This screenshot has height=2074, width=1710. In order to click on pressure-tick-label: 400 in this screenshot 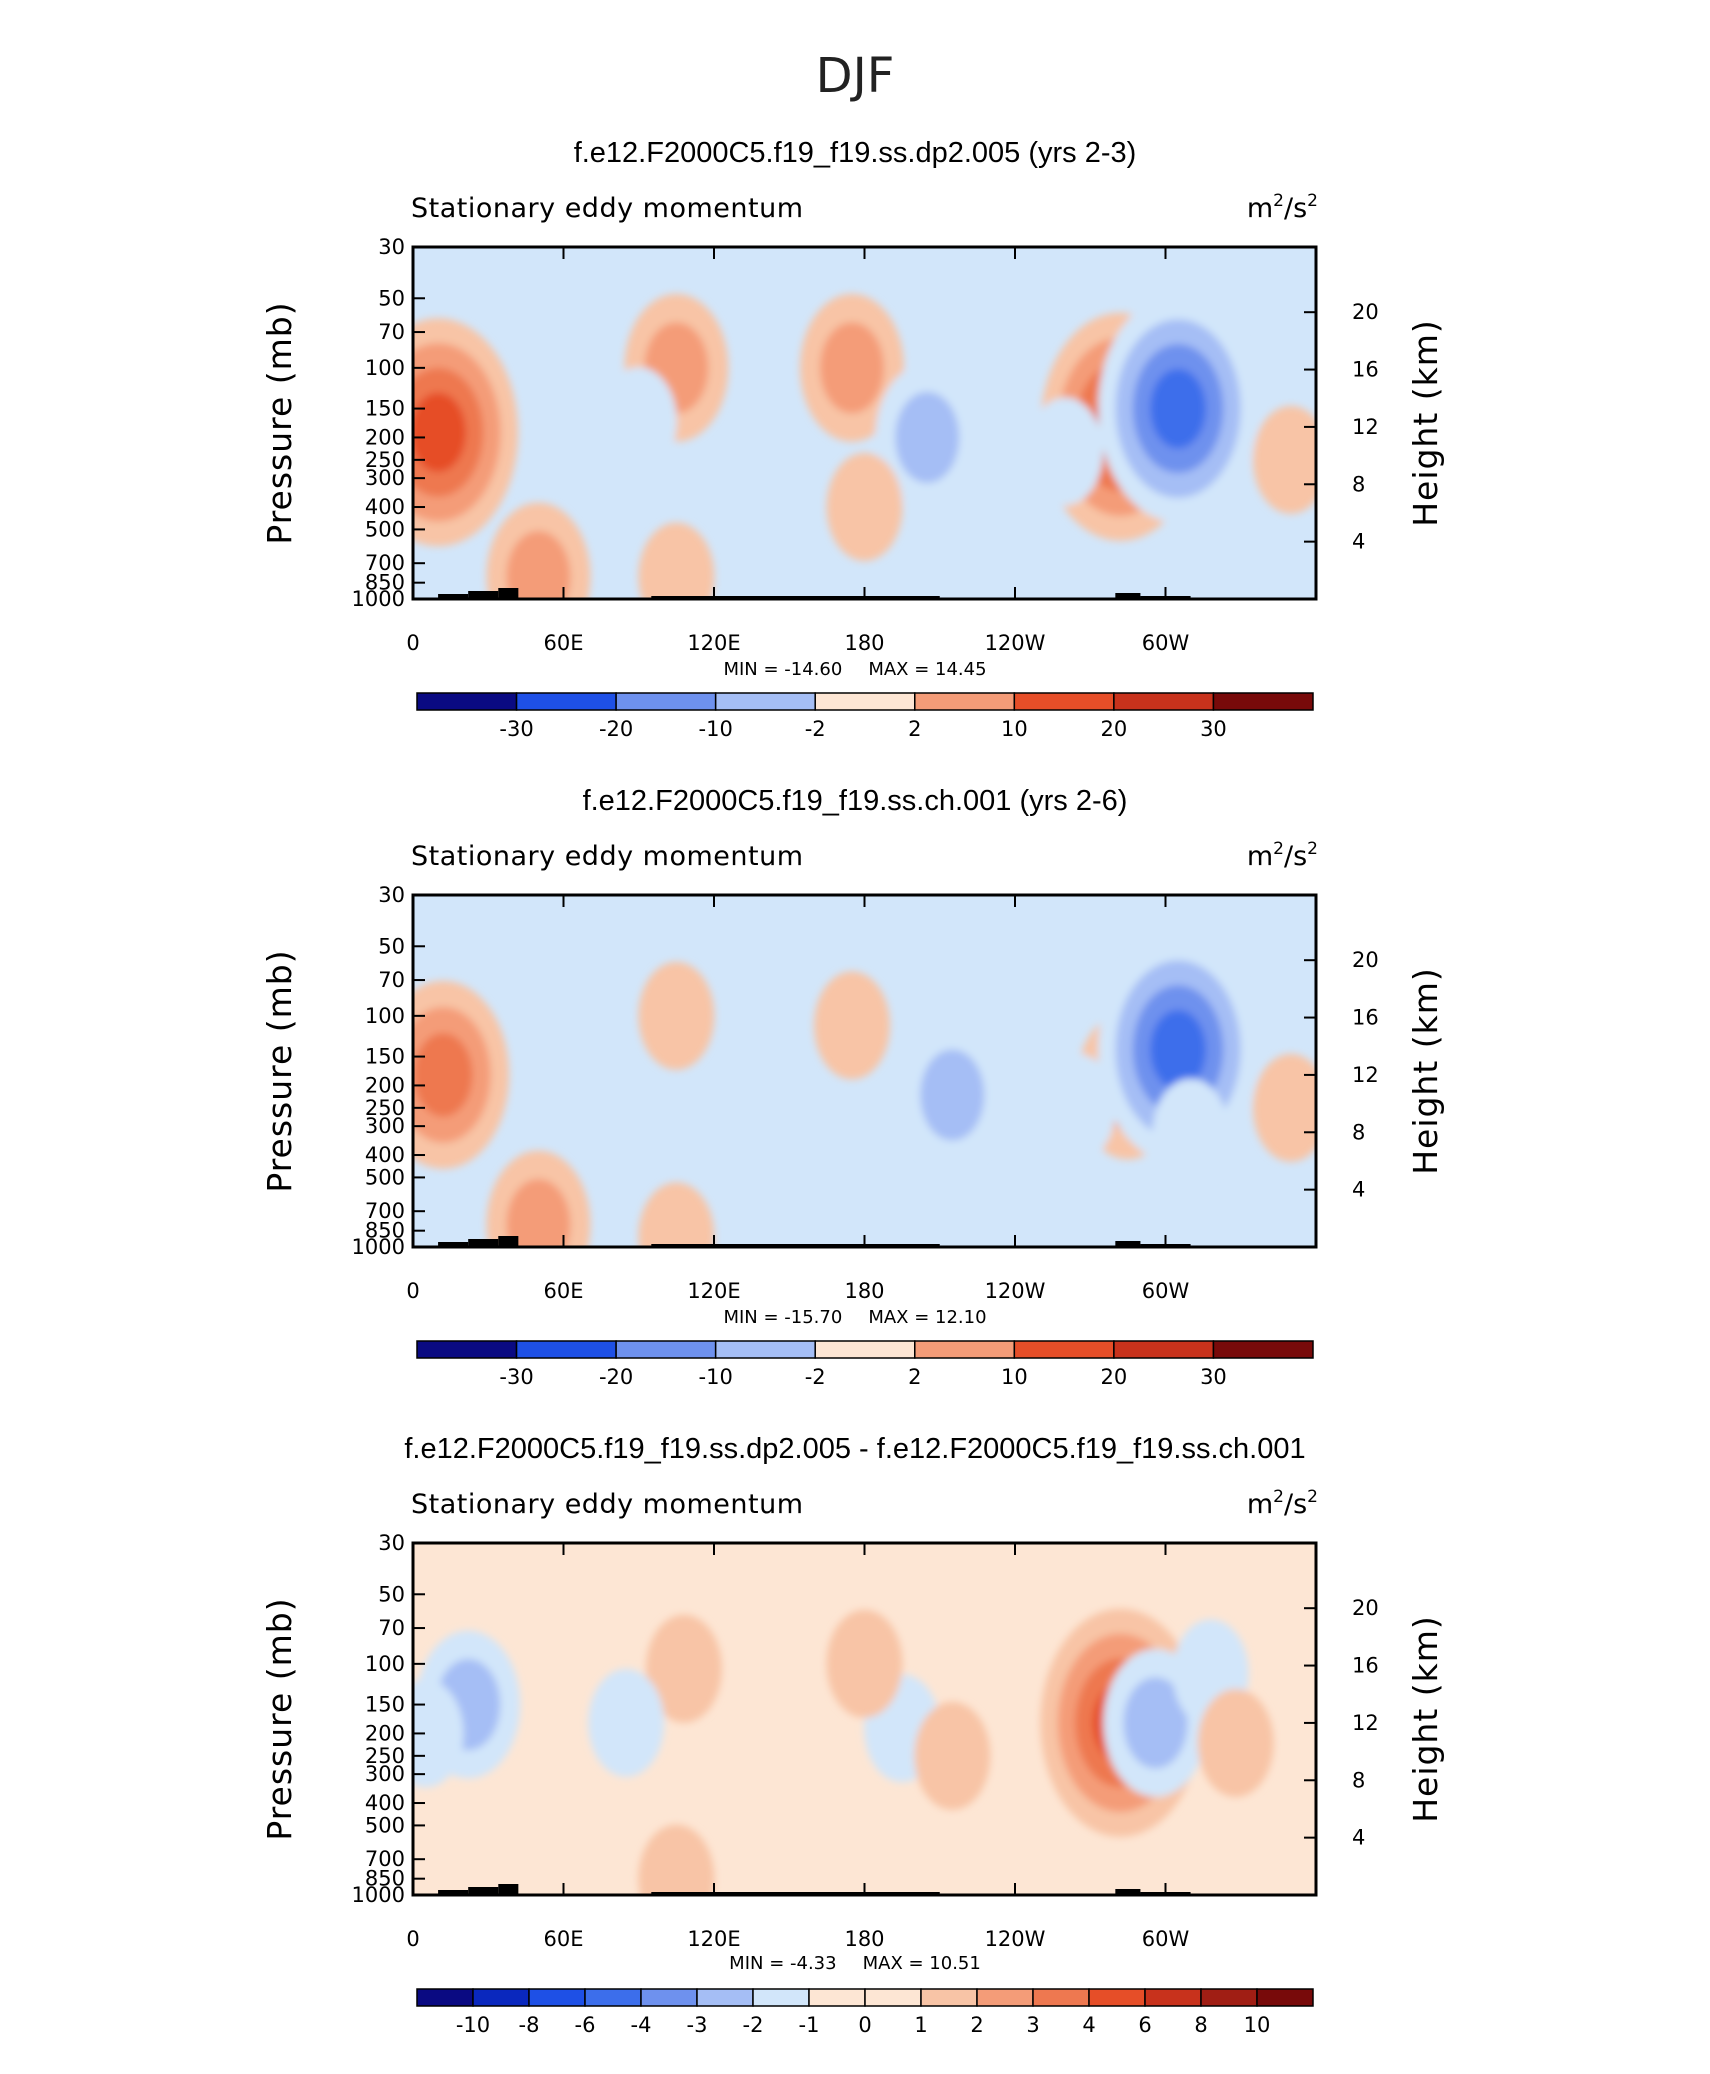, I will do `click(385, 1155)`.